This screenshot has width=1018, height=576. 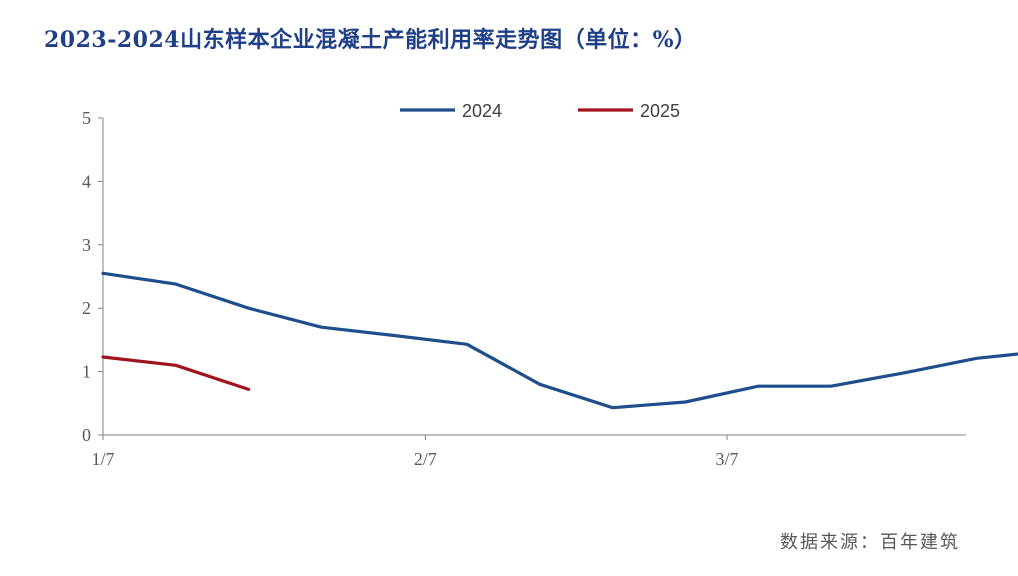 I want to click on y-tick-label: 0, so click(x=86, y=435).